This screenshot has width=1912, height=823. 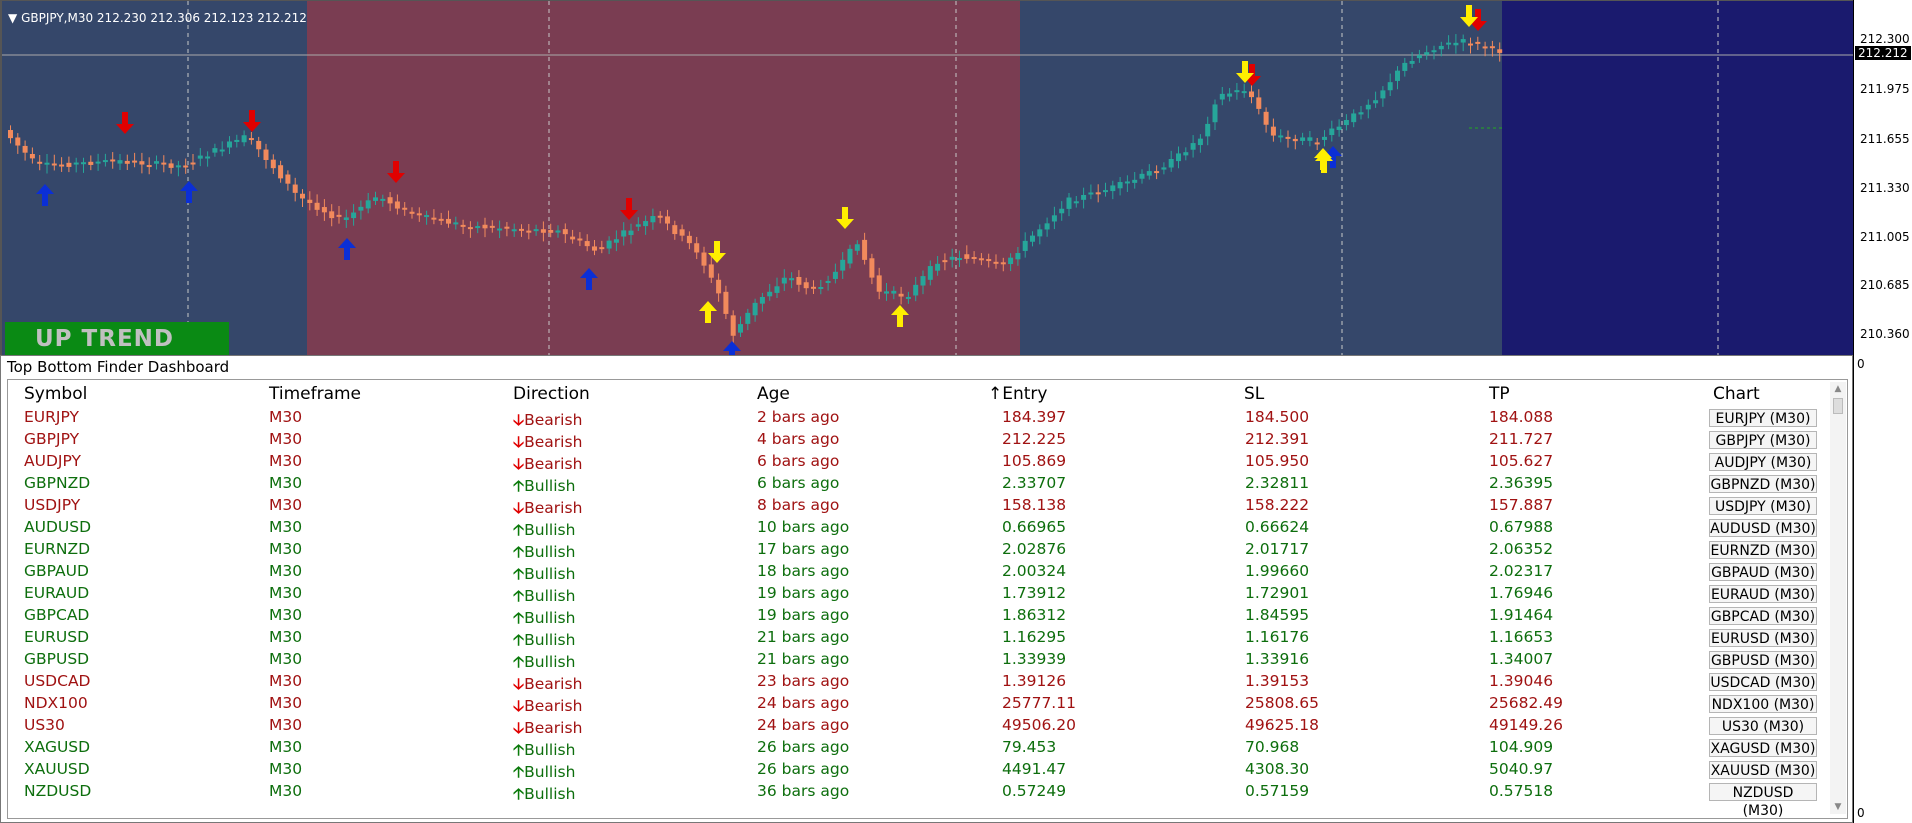 I want to click on cell-symbol: GBPNZD, so click(x=57, y=483).